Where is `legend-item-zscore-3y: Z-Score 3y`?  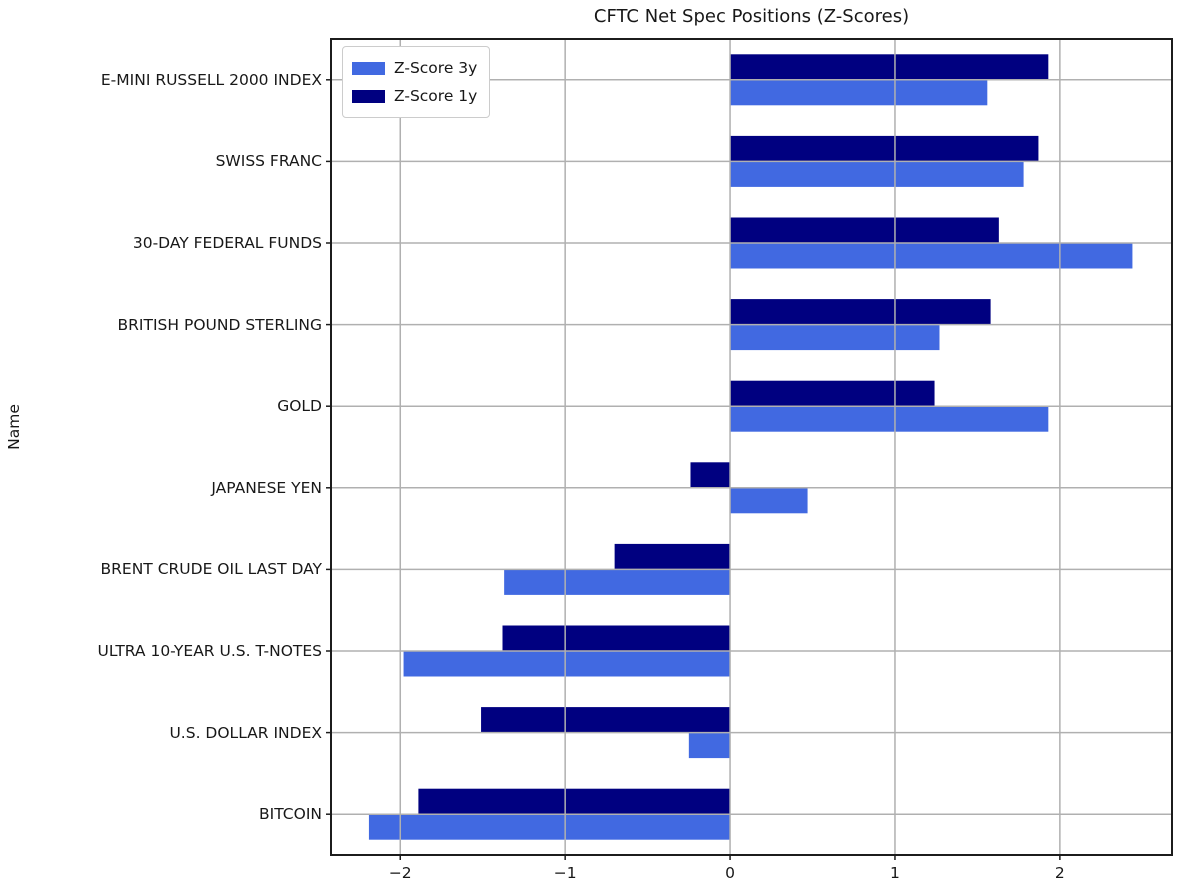 legend-item-zscore-3y: Z-Score 3y is located at coordinates (414, 68).